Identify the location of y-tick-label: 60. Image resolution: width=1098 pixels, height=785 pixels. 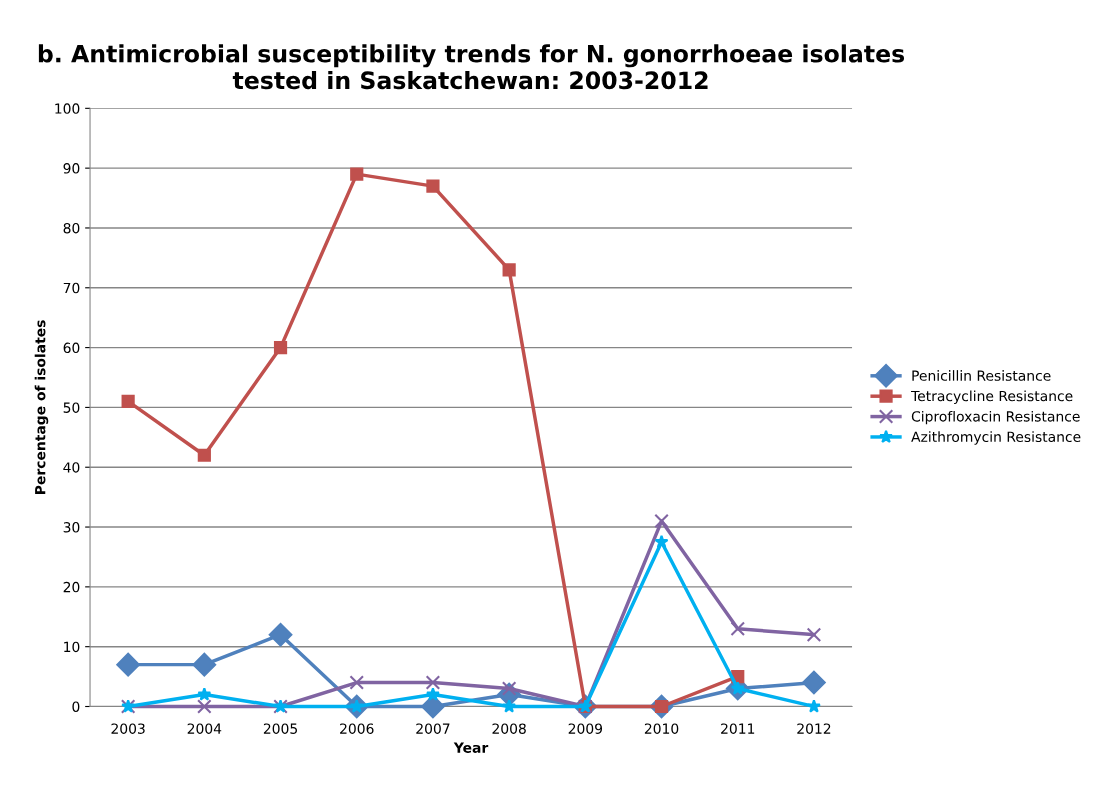
(71, 348).